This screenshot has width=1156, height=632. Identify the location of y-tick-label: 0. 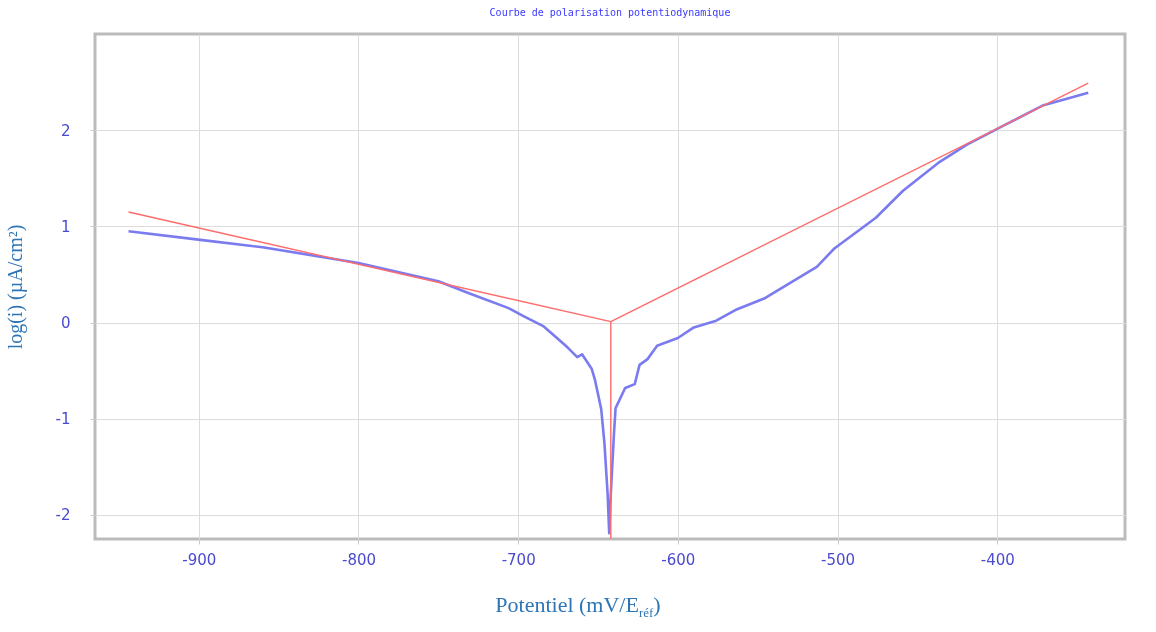
(65, 323).